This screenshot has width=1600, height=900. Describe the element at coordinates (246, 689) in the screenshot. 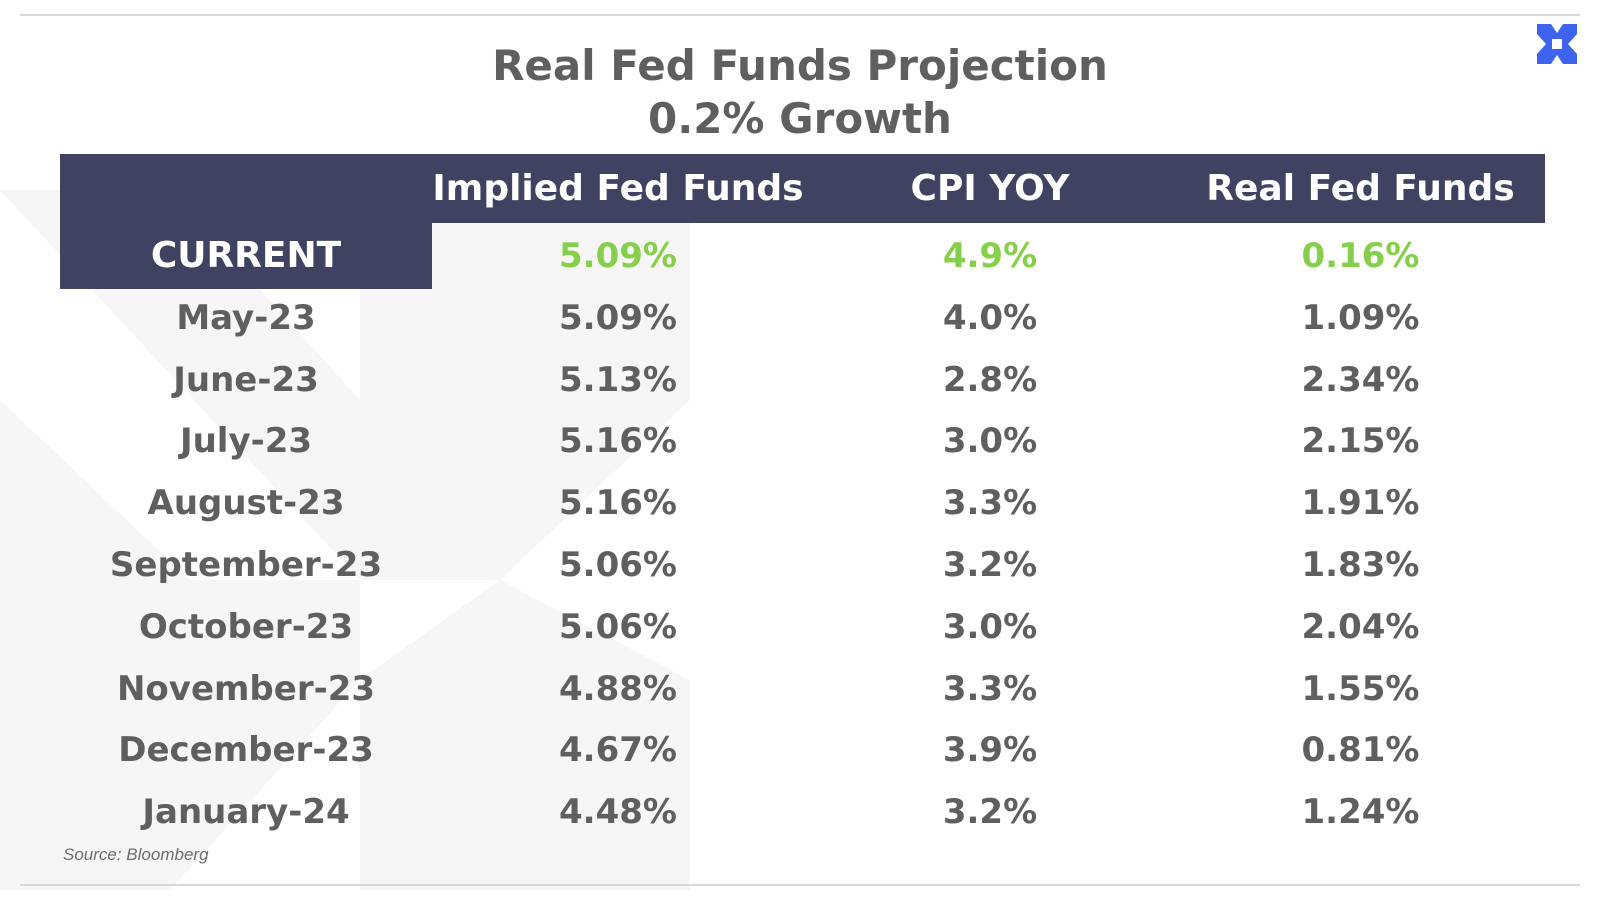

I see `row-label: November-23` at that location.